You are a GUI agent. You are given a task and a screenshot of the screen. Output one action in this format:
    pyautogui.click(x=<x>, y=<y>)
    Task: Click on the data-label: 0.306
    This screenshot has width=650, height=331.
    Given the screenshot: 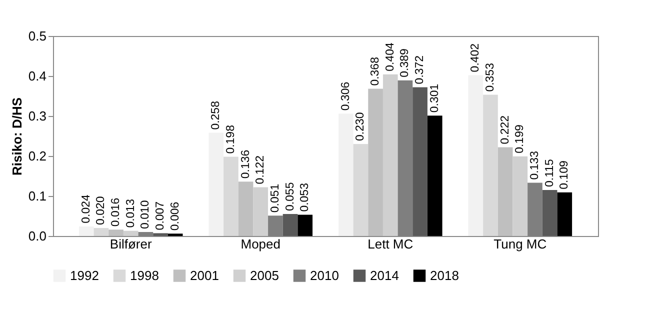 What is the action you would take?
    pyautogui.click(x=346, y=96)
    